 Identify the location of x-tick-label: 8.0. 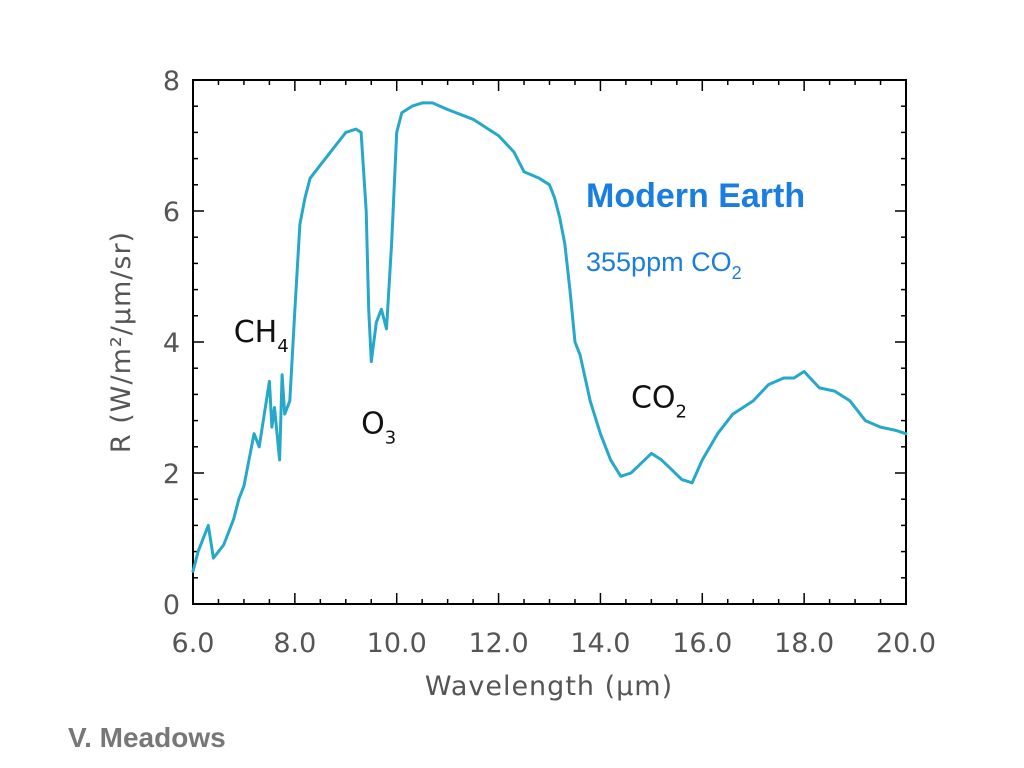
(294, 643).